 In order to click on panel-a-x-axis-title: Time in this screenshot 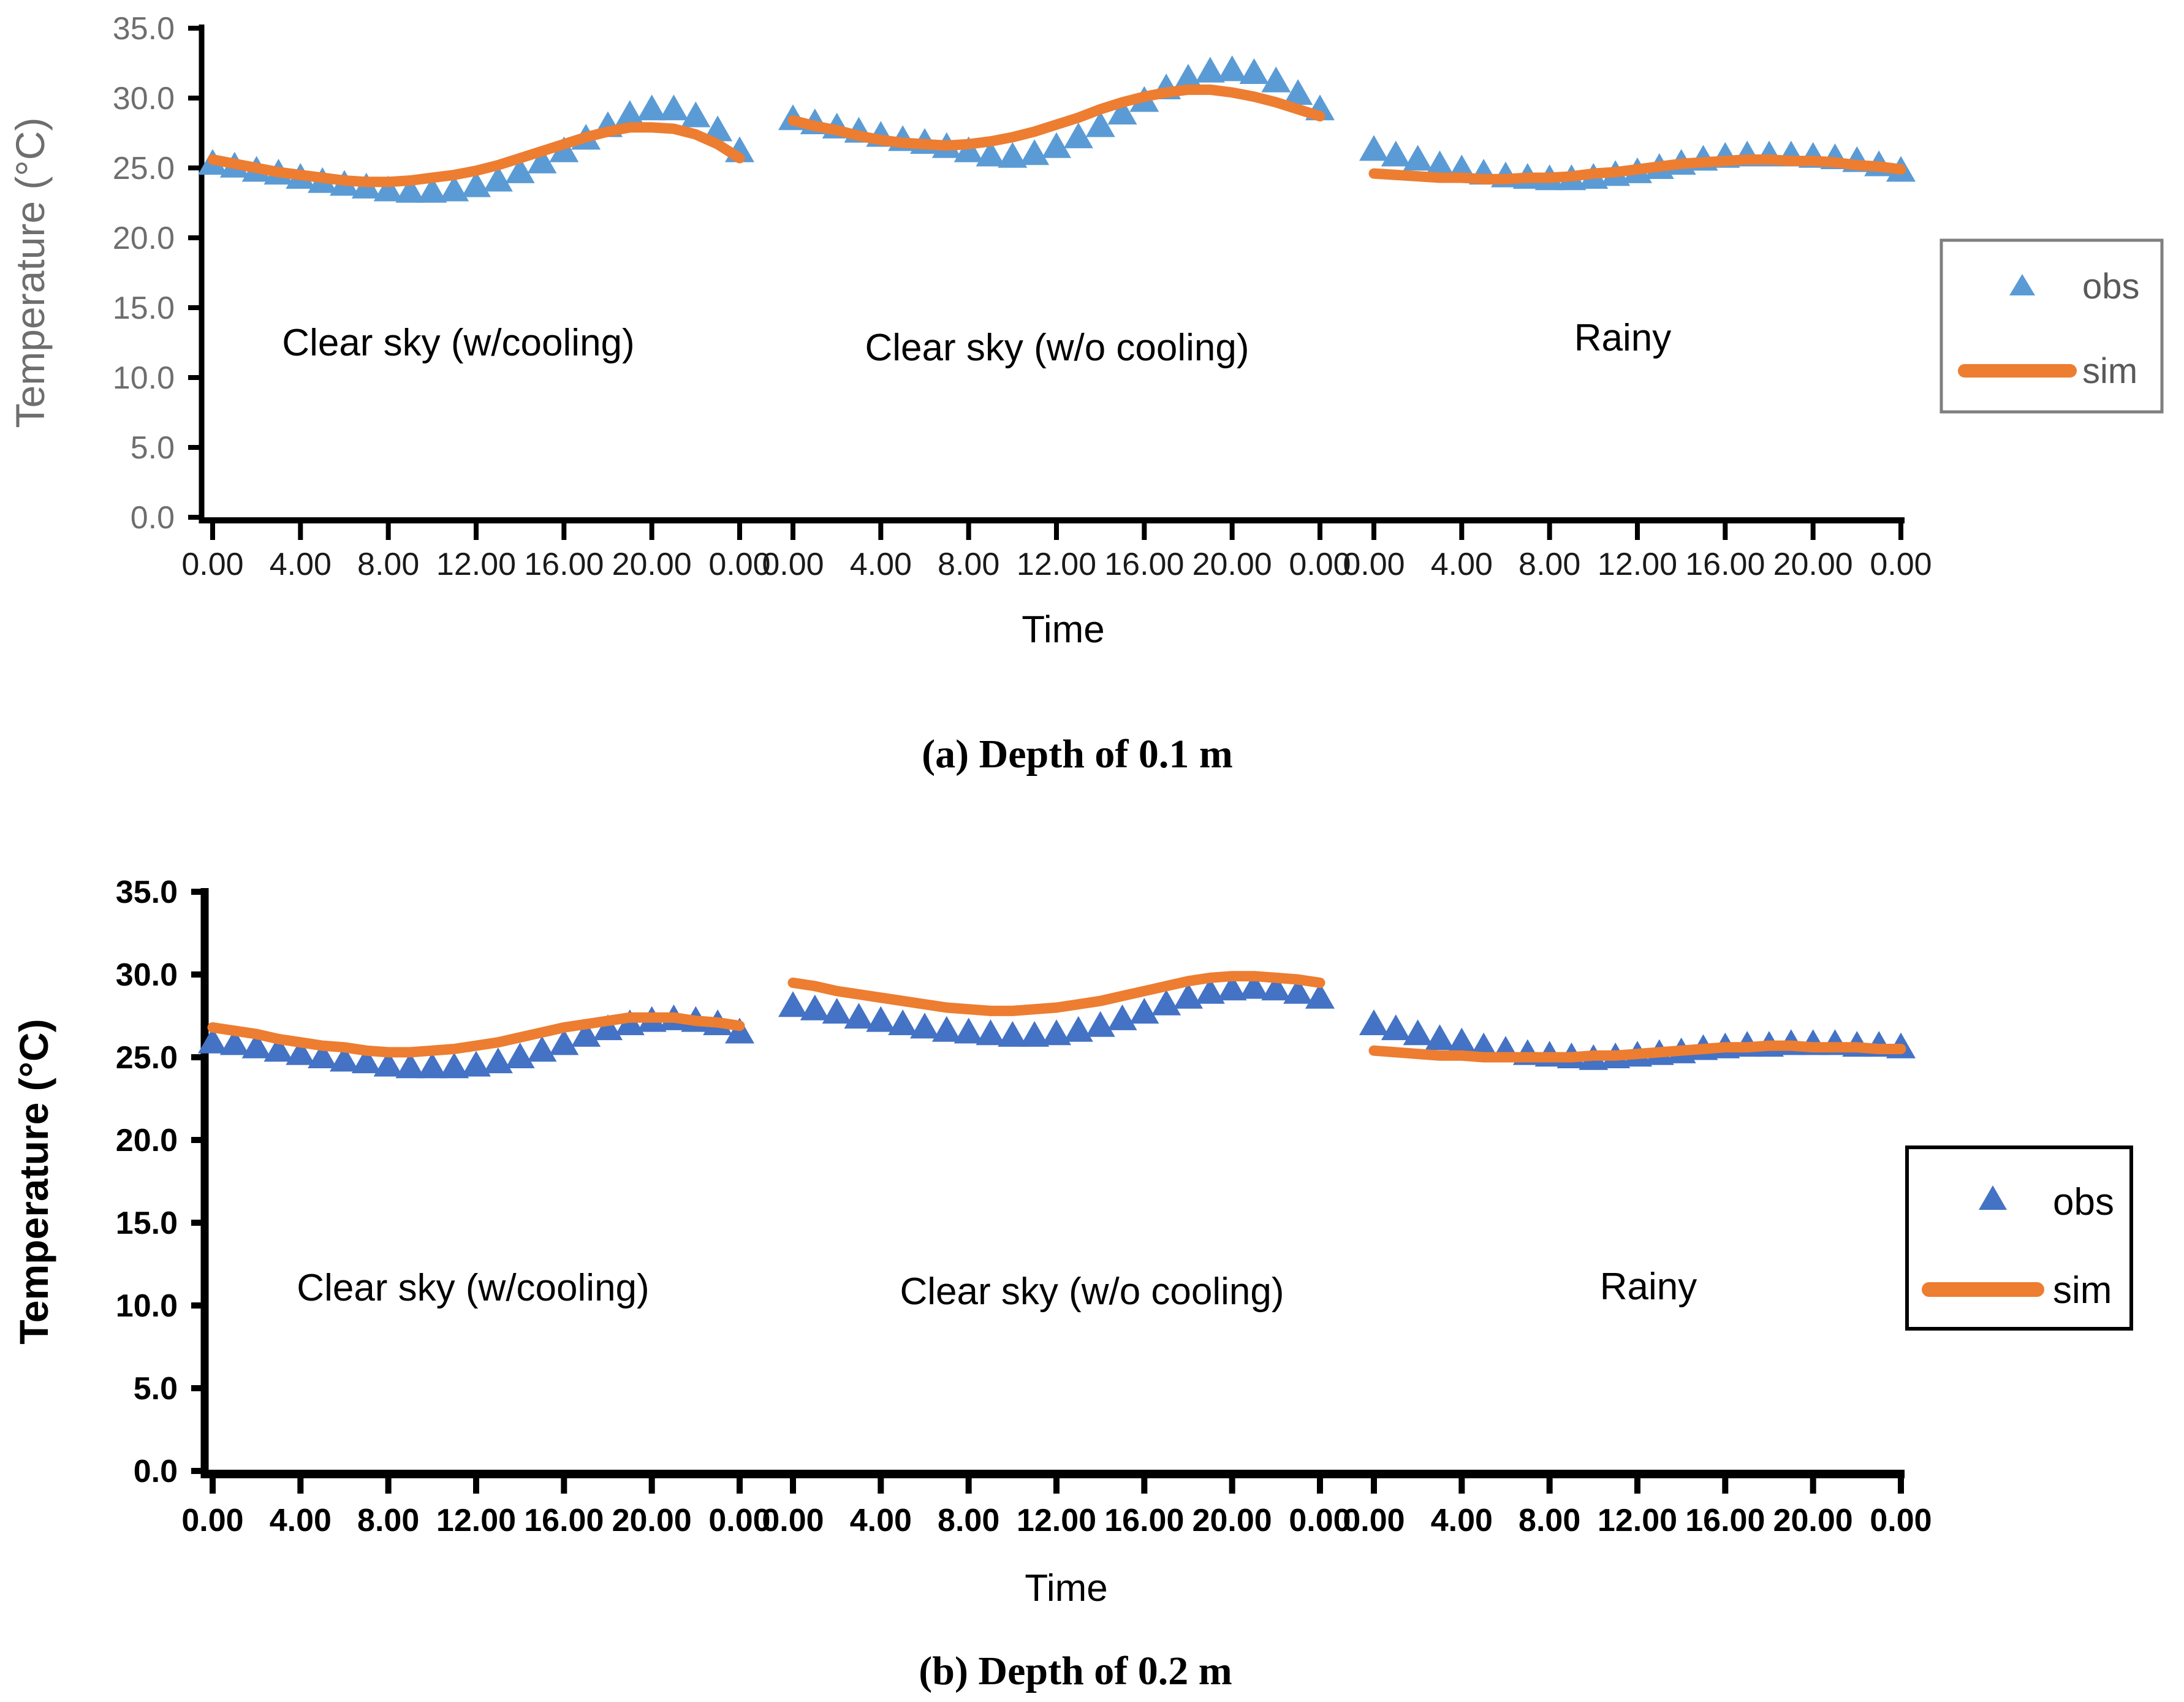, I will do `click(1063, 630)`.